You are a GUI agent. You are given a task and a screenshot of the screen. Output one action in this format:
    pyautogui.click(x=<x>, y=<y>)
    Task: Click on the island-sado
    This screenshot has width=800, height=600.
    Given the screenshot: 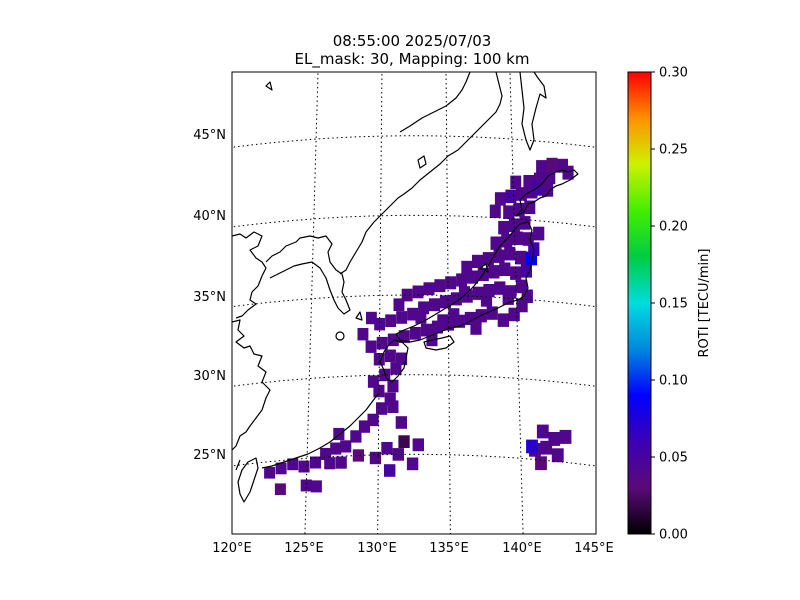 What is the action you would take?
    pyautogui.click(x=484, y=268)
    